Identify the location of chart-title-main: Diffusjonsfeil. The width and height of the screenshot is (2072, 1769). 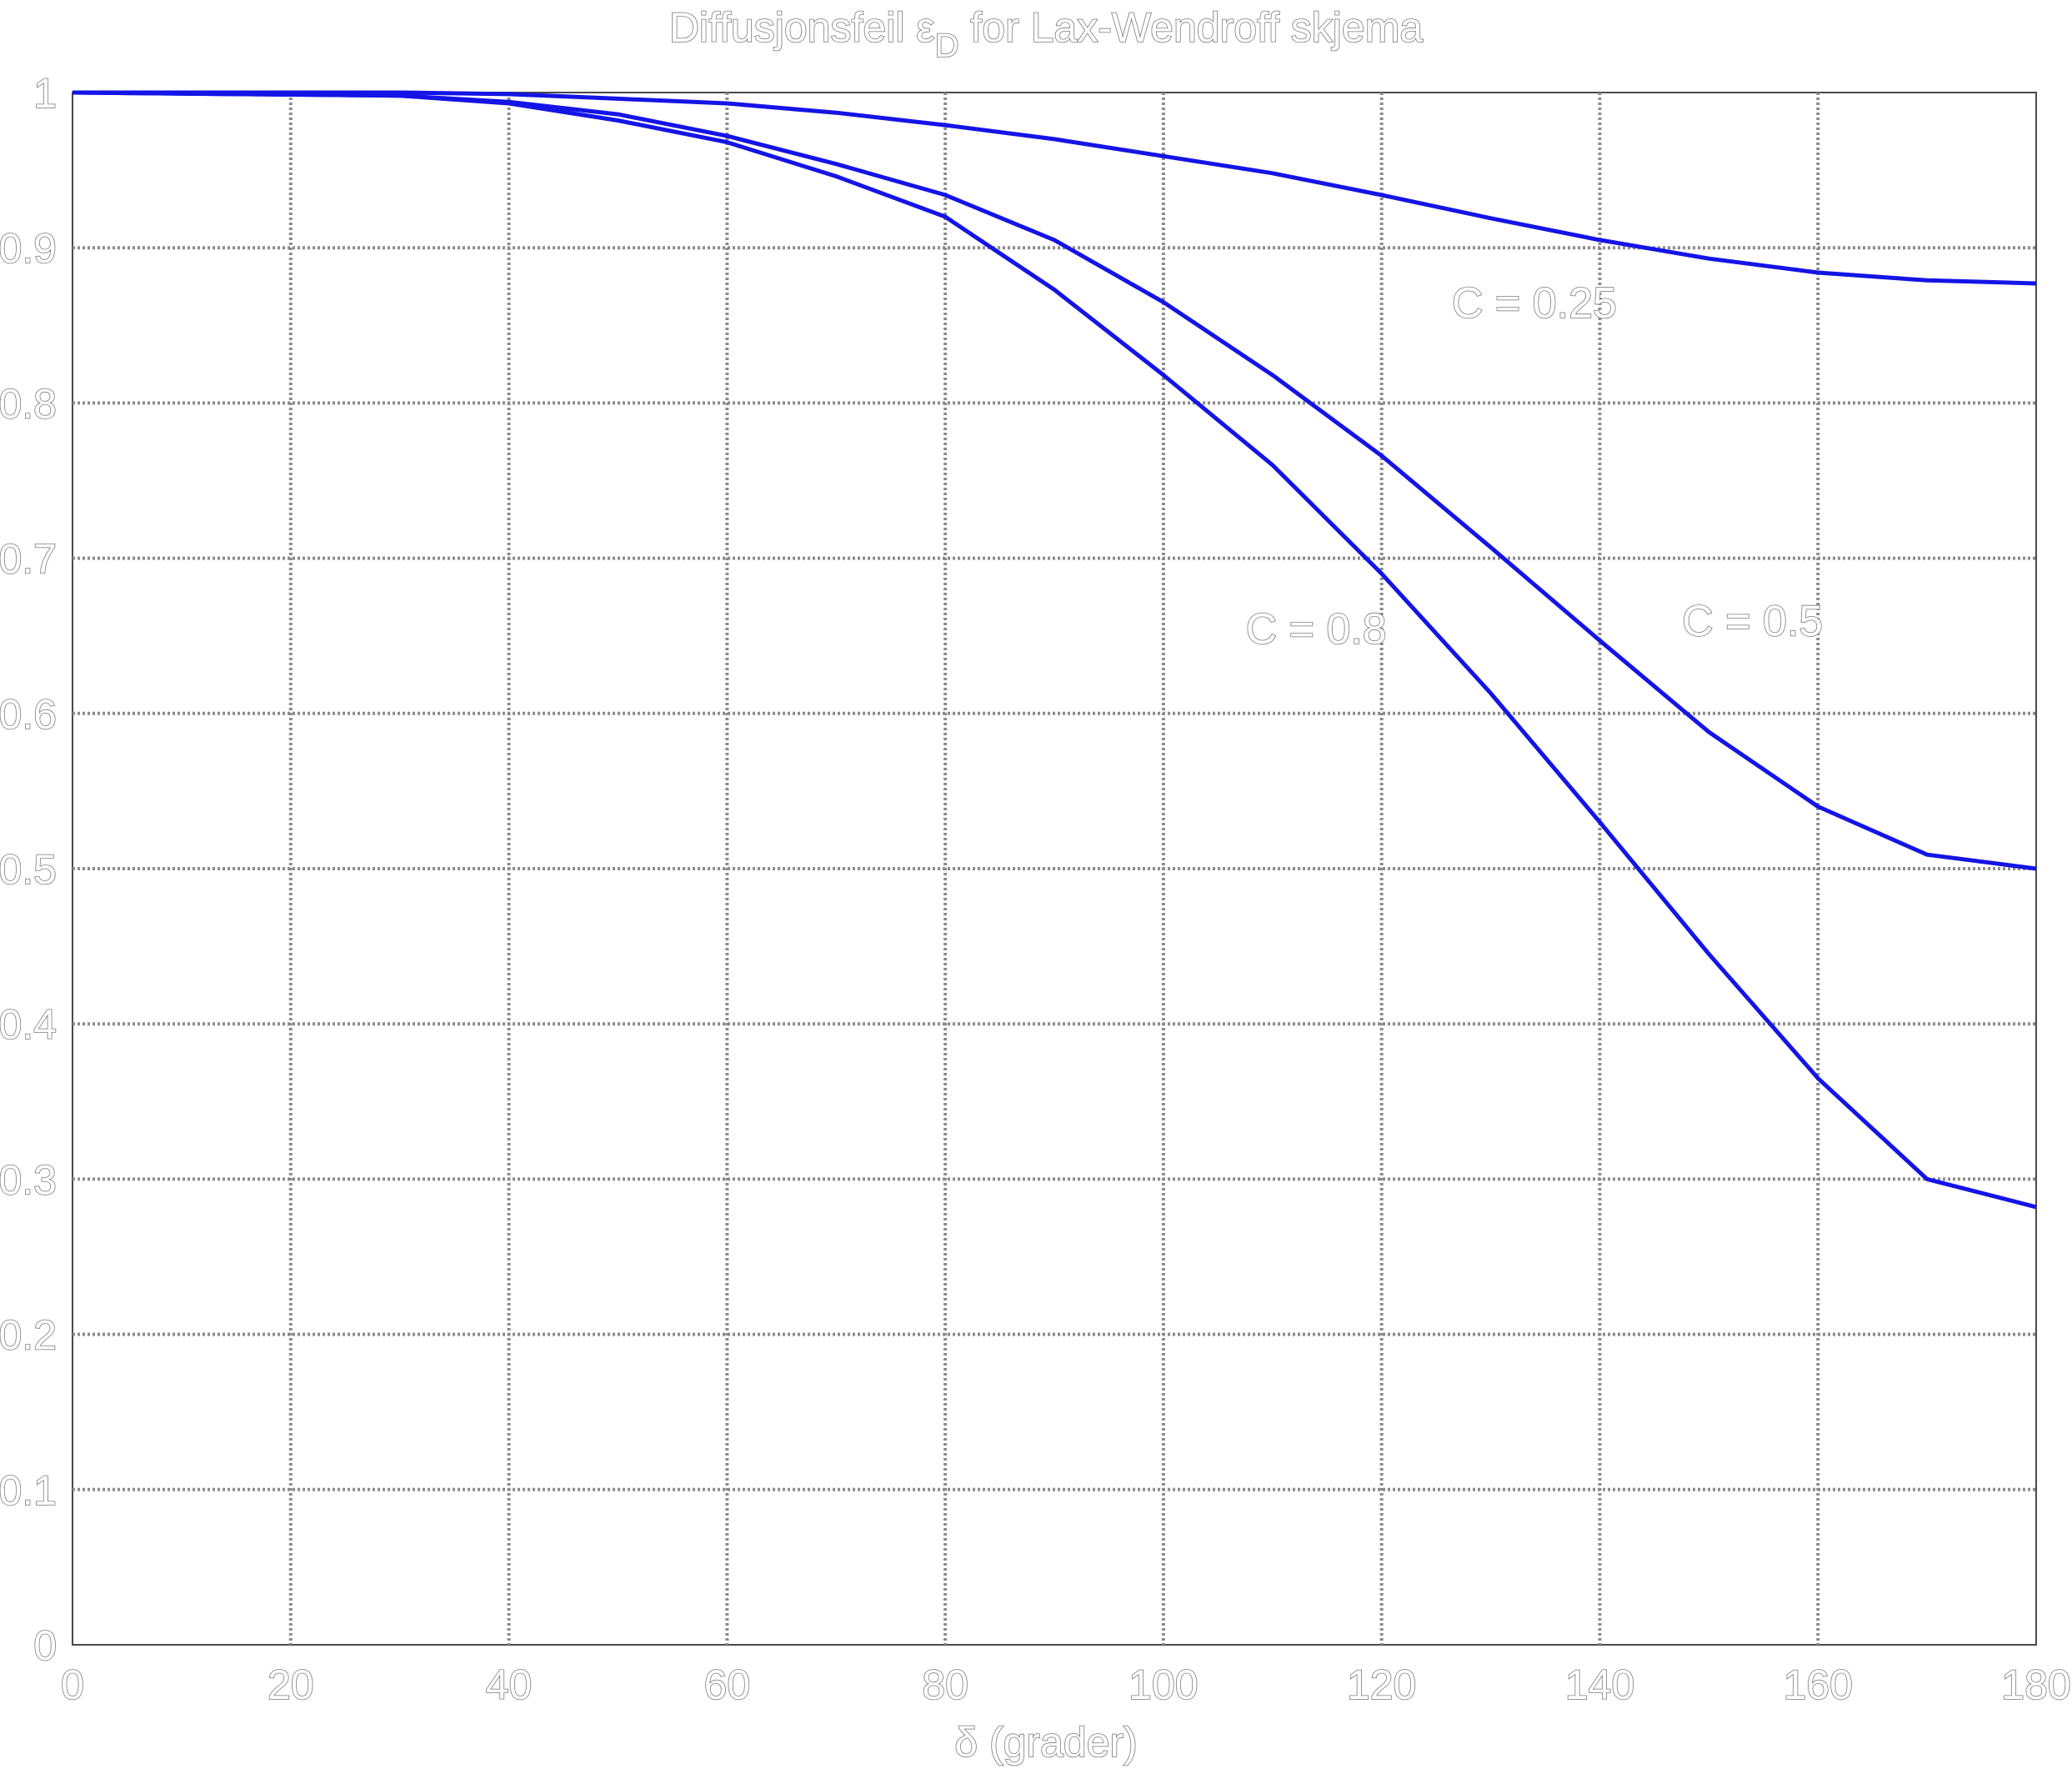
(792, 27).